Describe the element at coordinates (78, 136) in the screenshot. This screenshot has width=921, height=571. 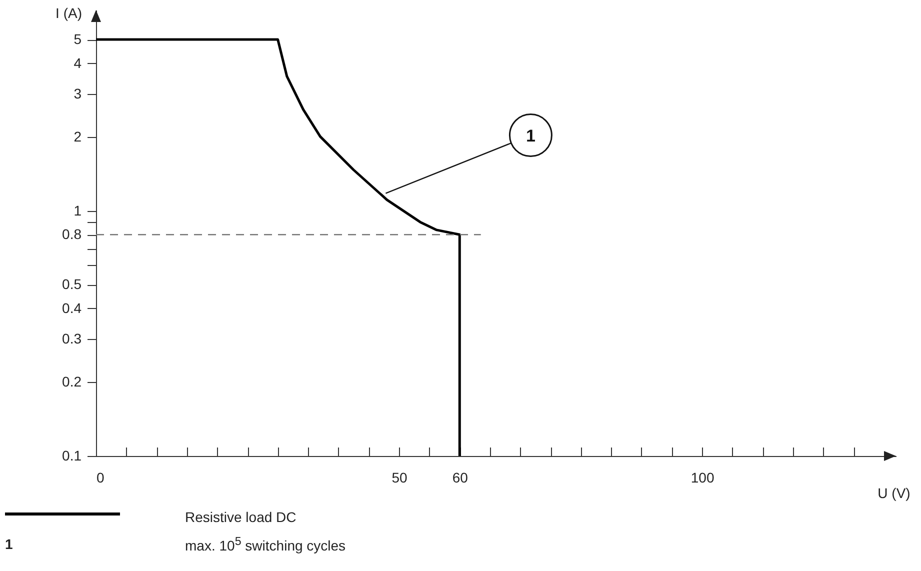
I see `y-tick-label: 2` at that location.